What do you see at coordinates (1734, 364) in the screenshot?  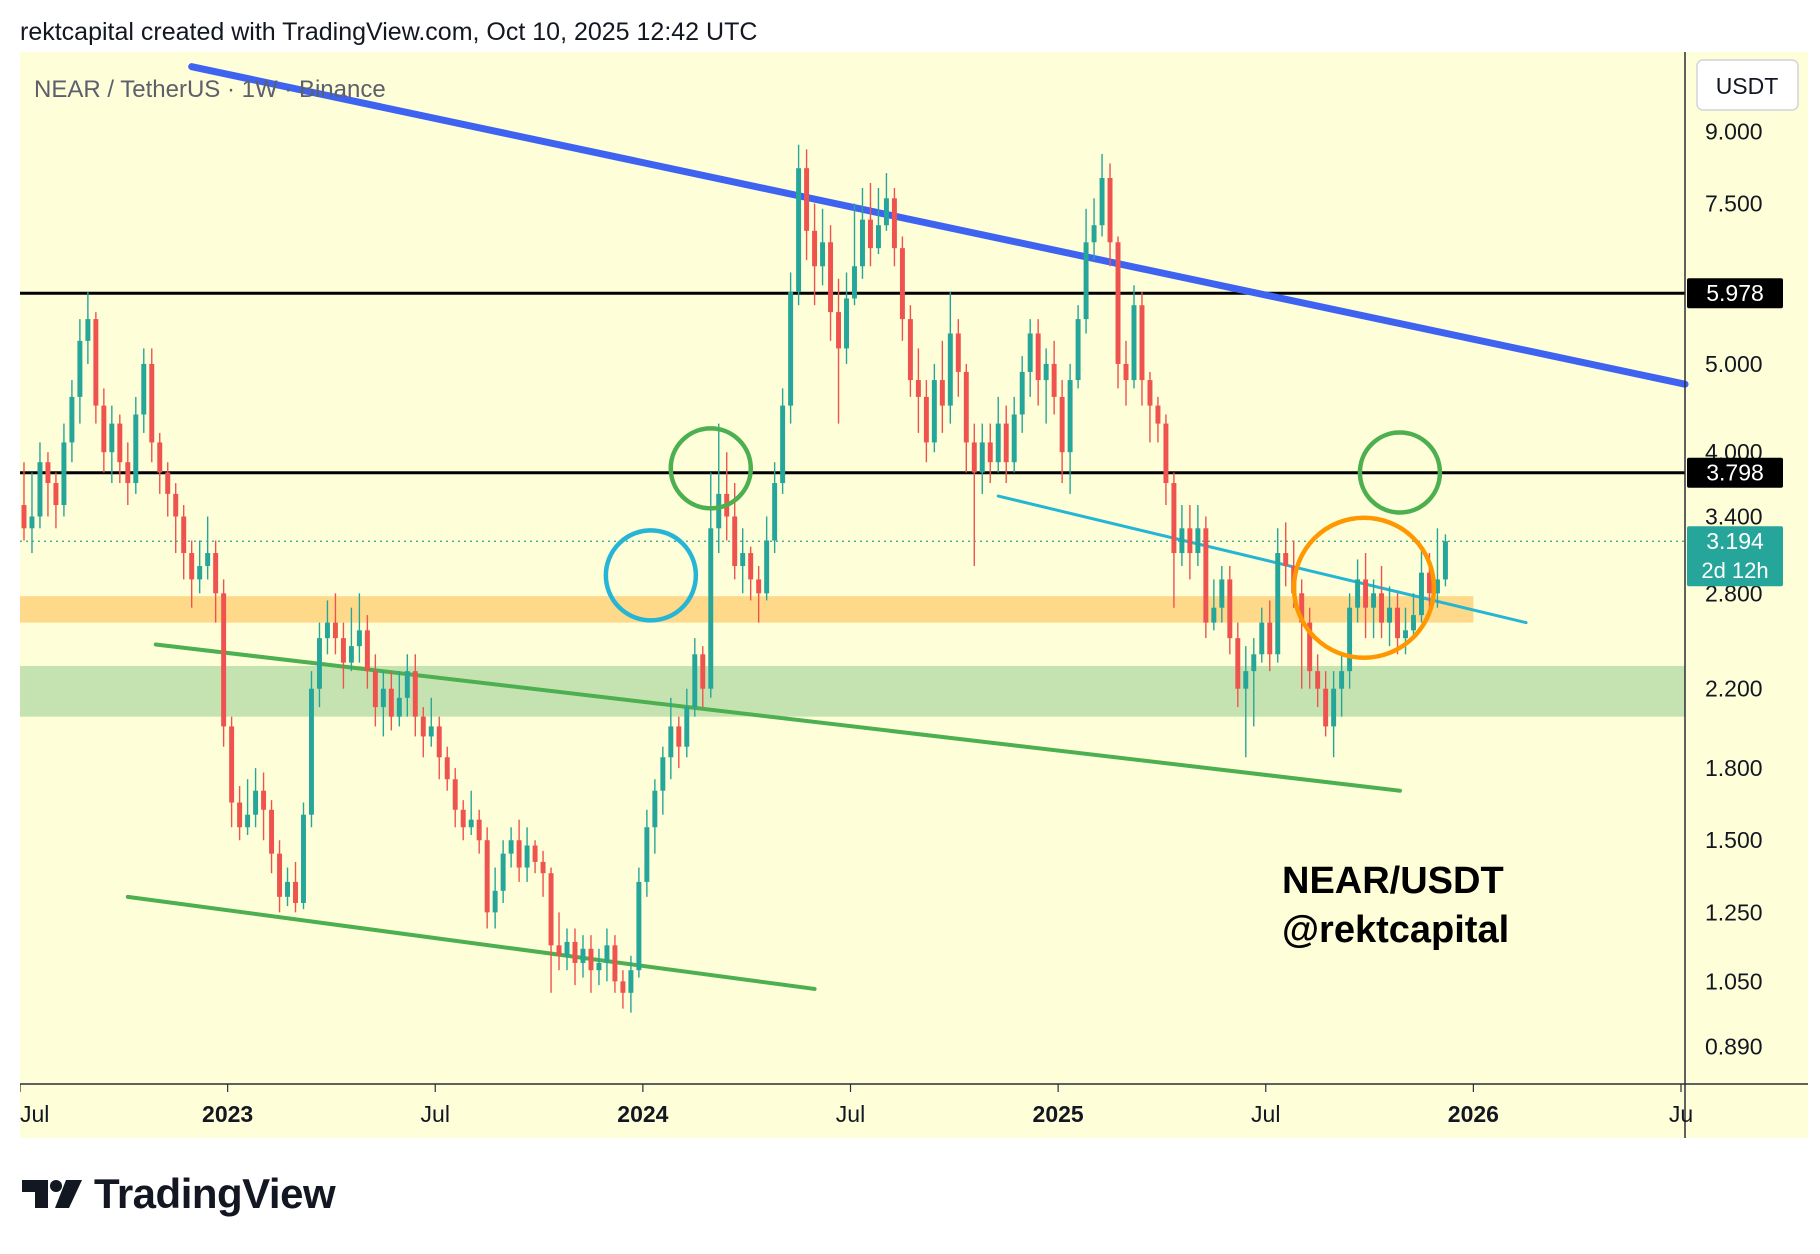 I see `price-tick-label: 5.000` at bounding box center [1734, 364].